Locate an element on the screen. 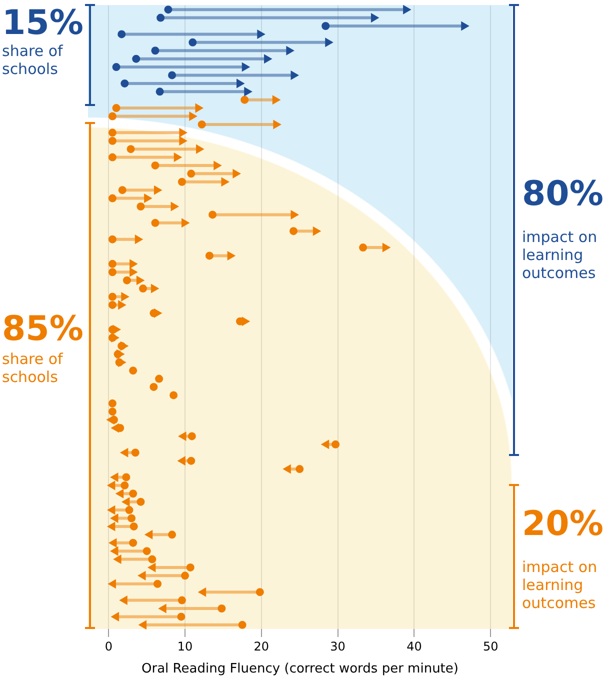  x-tick-label: 30 is located at coordinates (338, 646).